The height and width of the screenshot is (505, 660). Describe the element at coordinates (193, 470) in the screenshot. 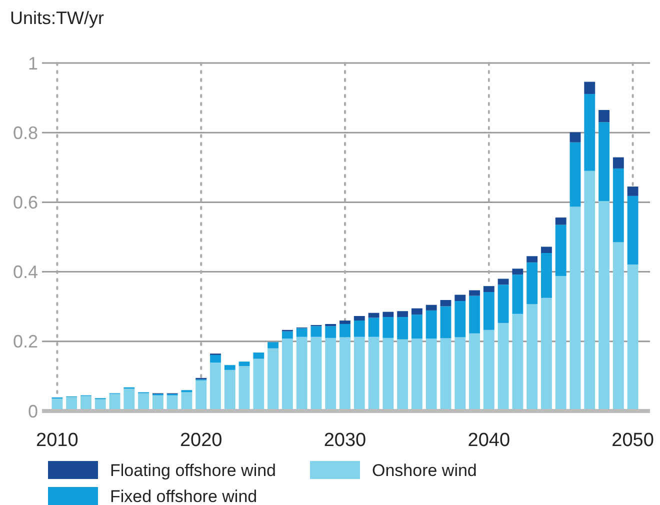

I see `legend-label: Floating offshore wind` at that location.